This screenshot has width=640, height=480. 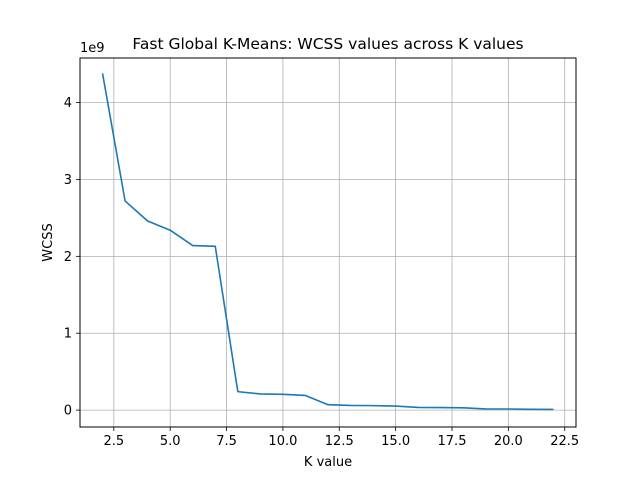 What do you see at coordinates (113, 441) in the screenshot?
I see `x-tick-label: 2.5` at bounding box center [113, 441].